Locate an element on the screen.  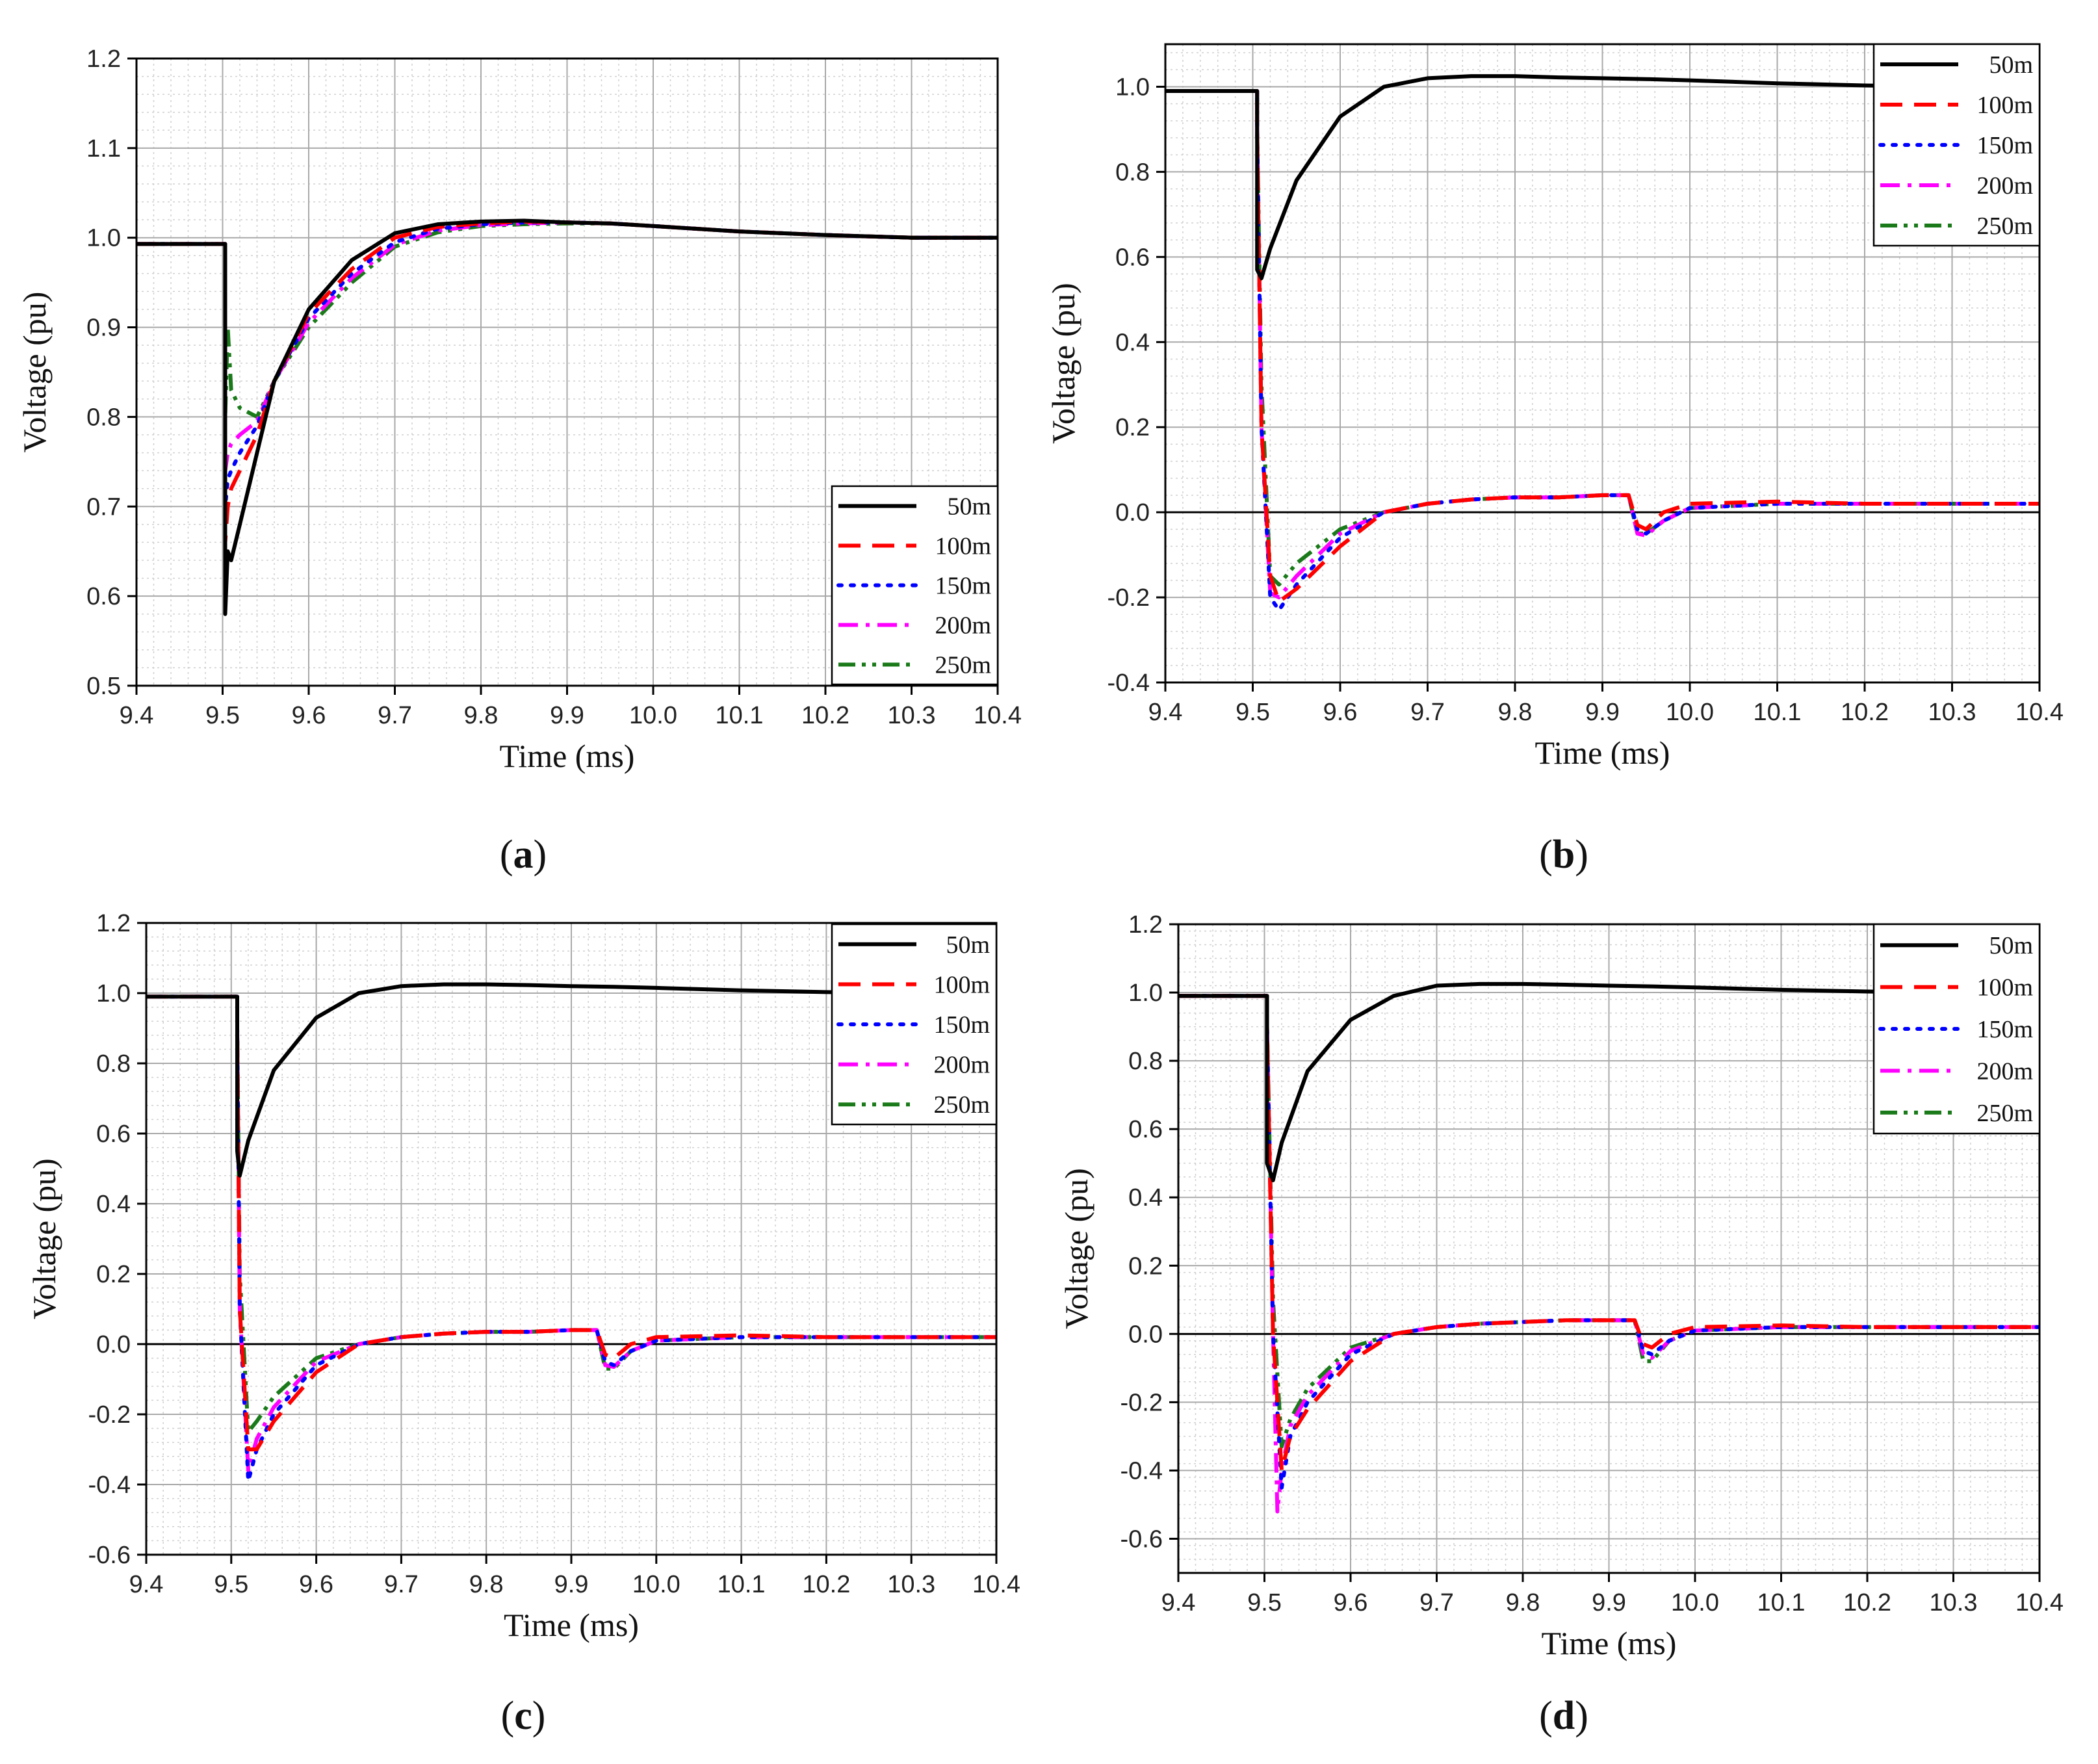
legend-box is located at coordinates (1956, 145).